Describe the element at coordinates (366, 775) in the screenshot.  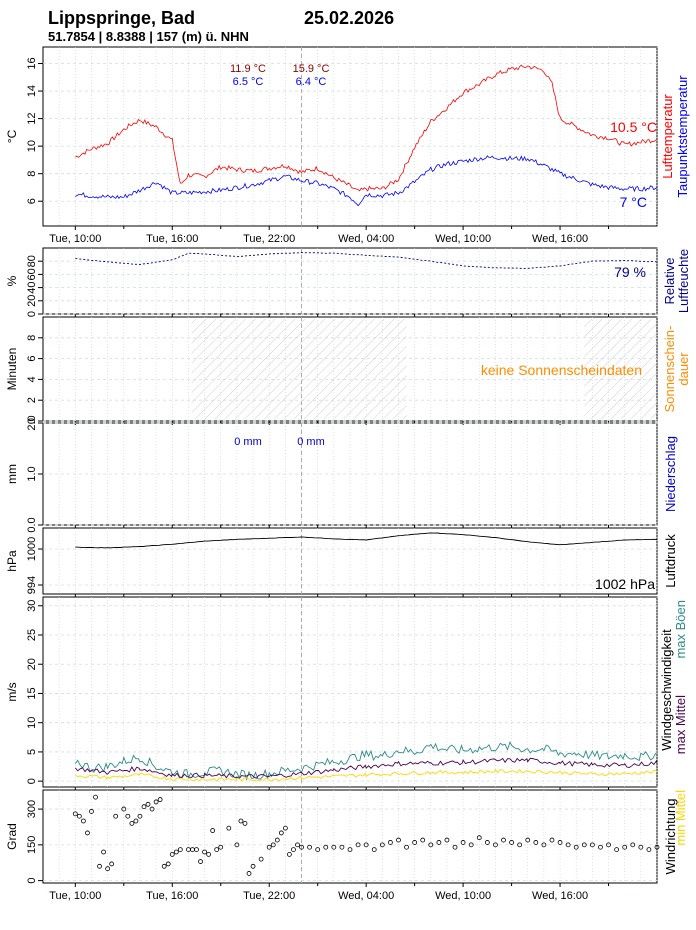
I see `series-min-mittel` at that location.